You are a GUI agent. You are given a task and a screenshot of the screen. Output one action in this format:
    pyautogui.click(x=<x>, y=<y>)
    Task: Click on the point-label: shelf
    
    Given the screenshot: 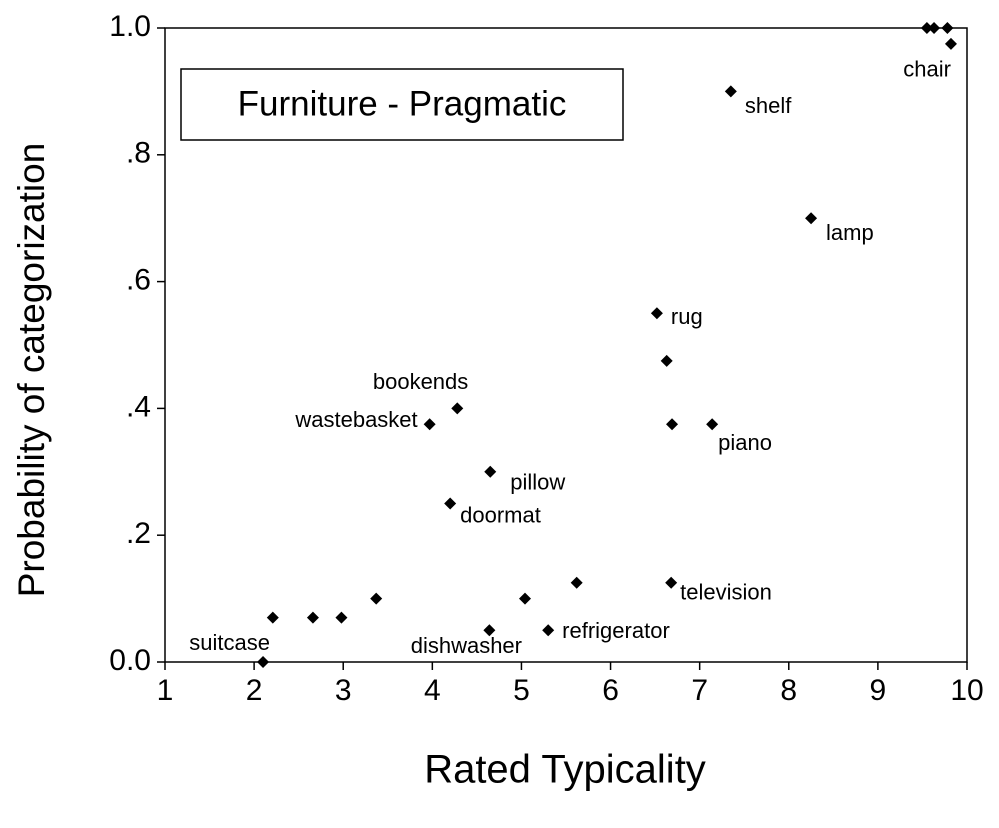 What is the action you would take?
    pyautogui.click(x=768, y=105)
    